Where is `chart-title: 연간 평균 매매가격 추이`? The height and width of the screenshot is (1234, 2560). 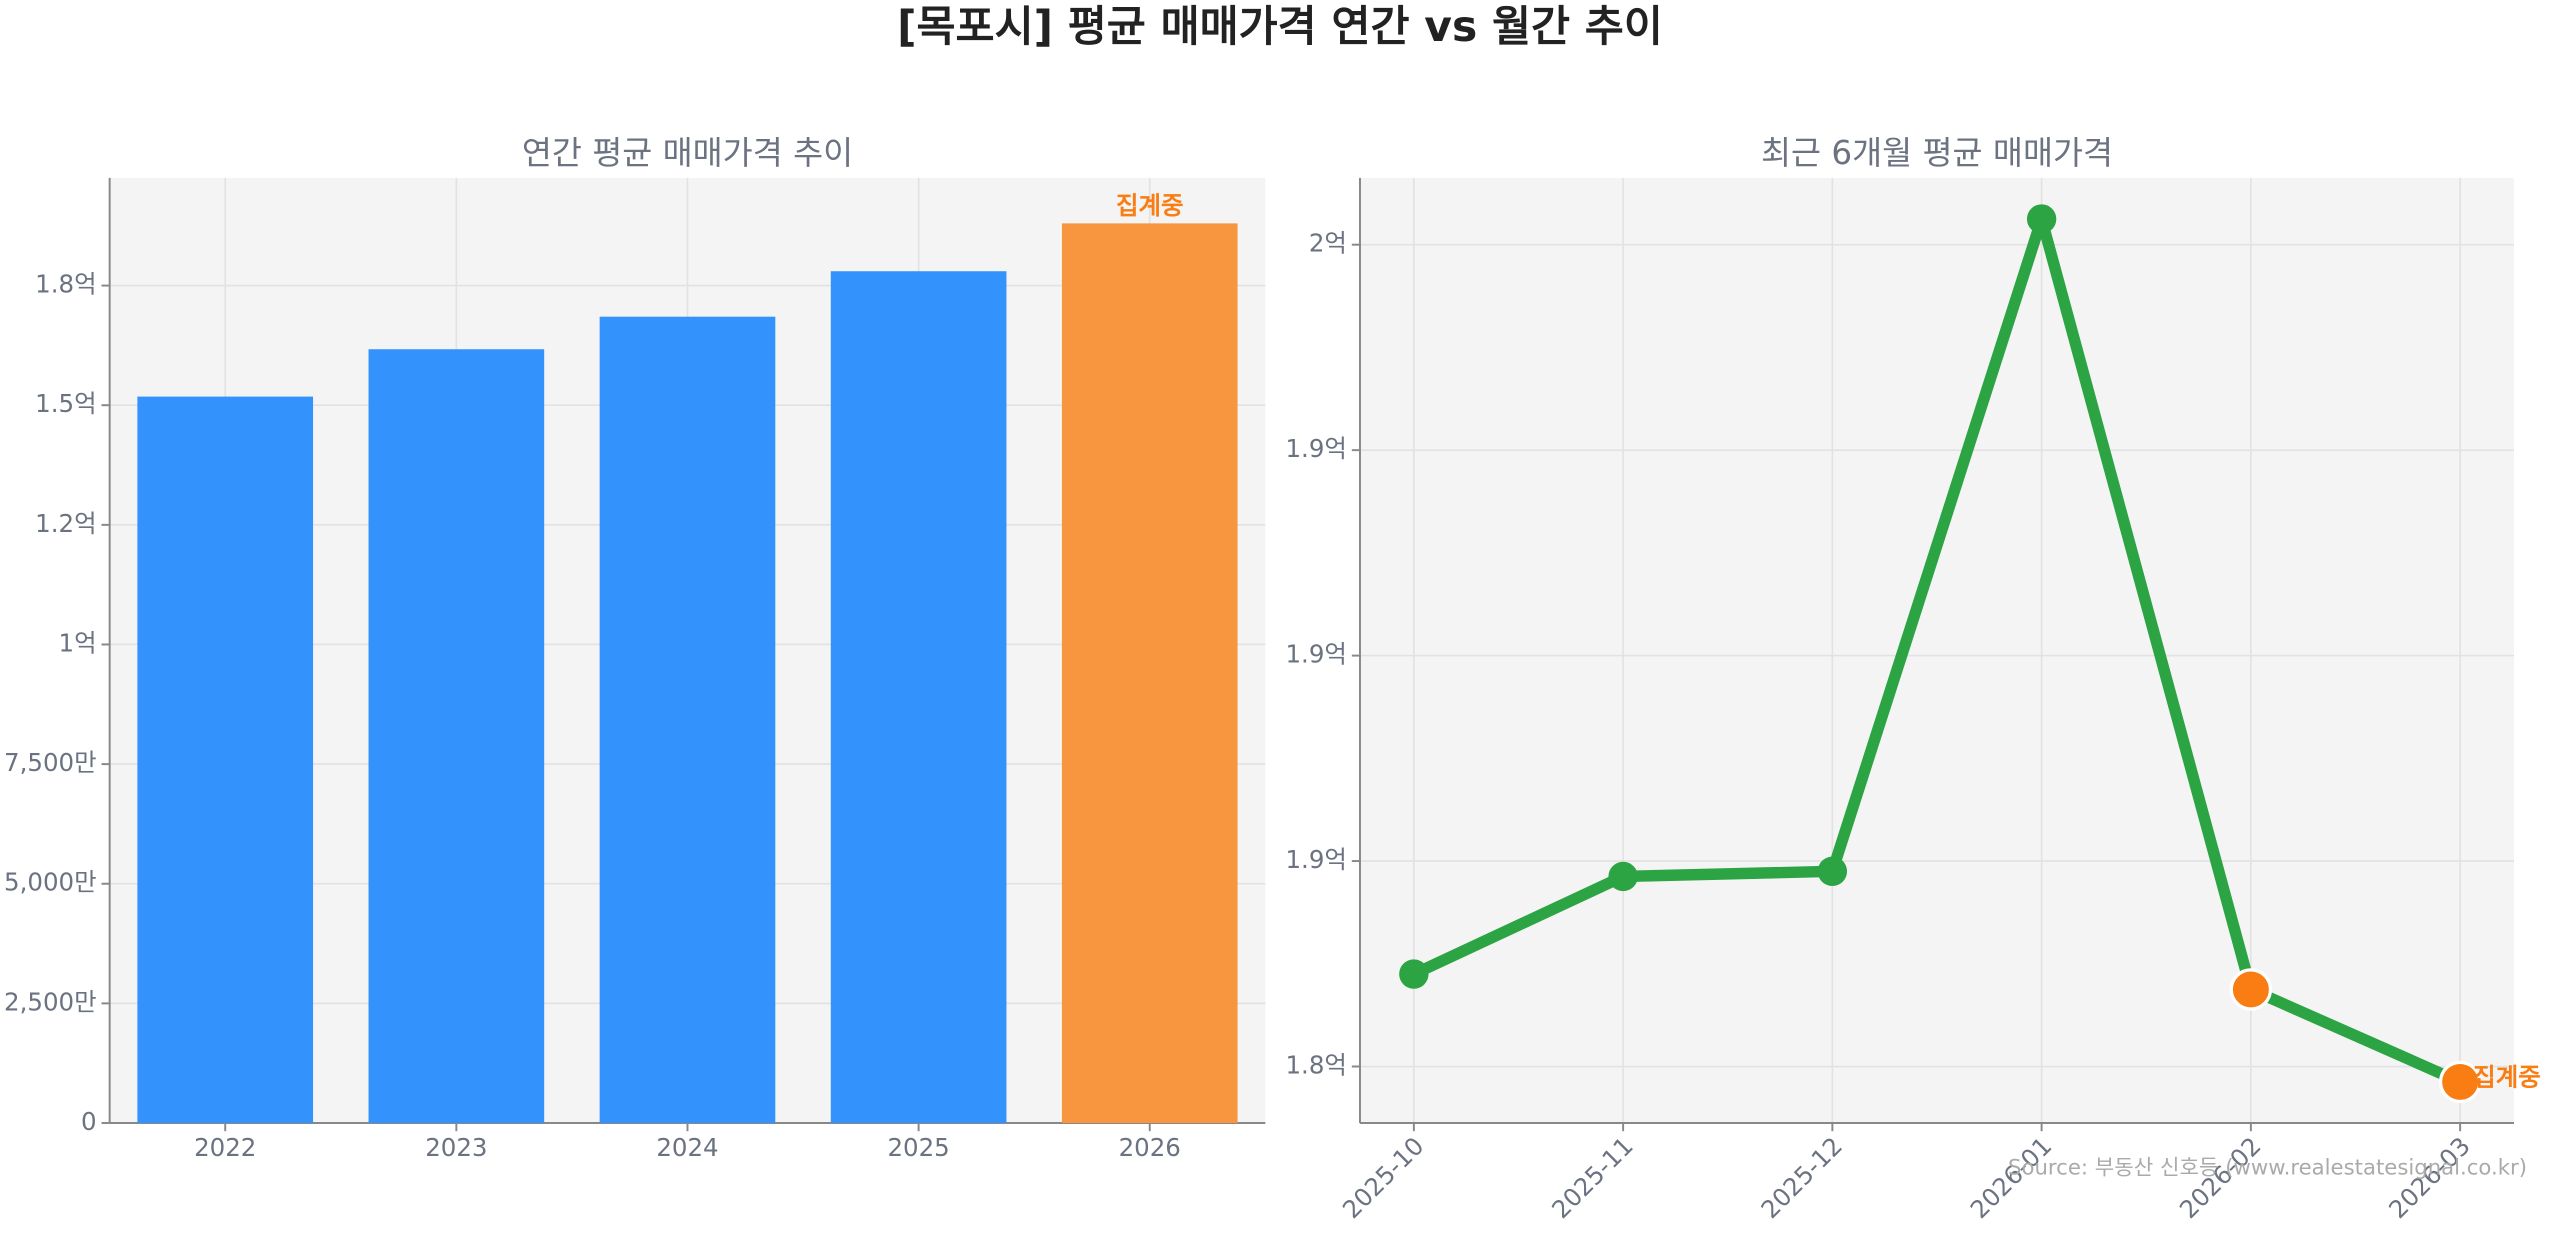
chart-title: 연간 평균 매매가격 추이 is located at coordinates (687, 153).